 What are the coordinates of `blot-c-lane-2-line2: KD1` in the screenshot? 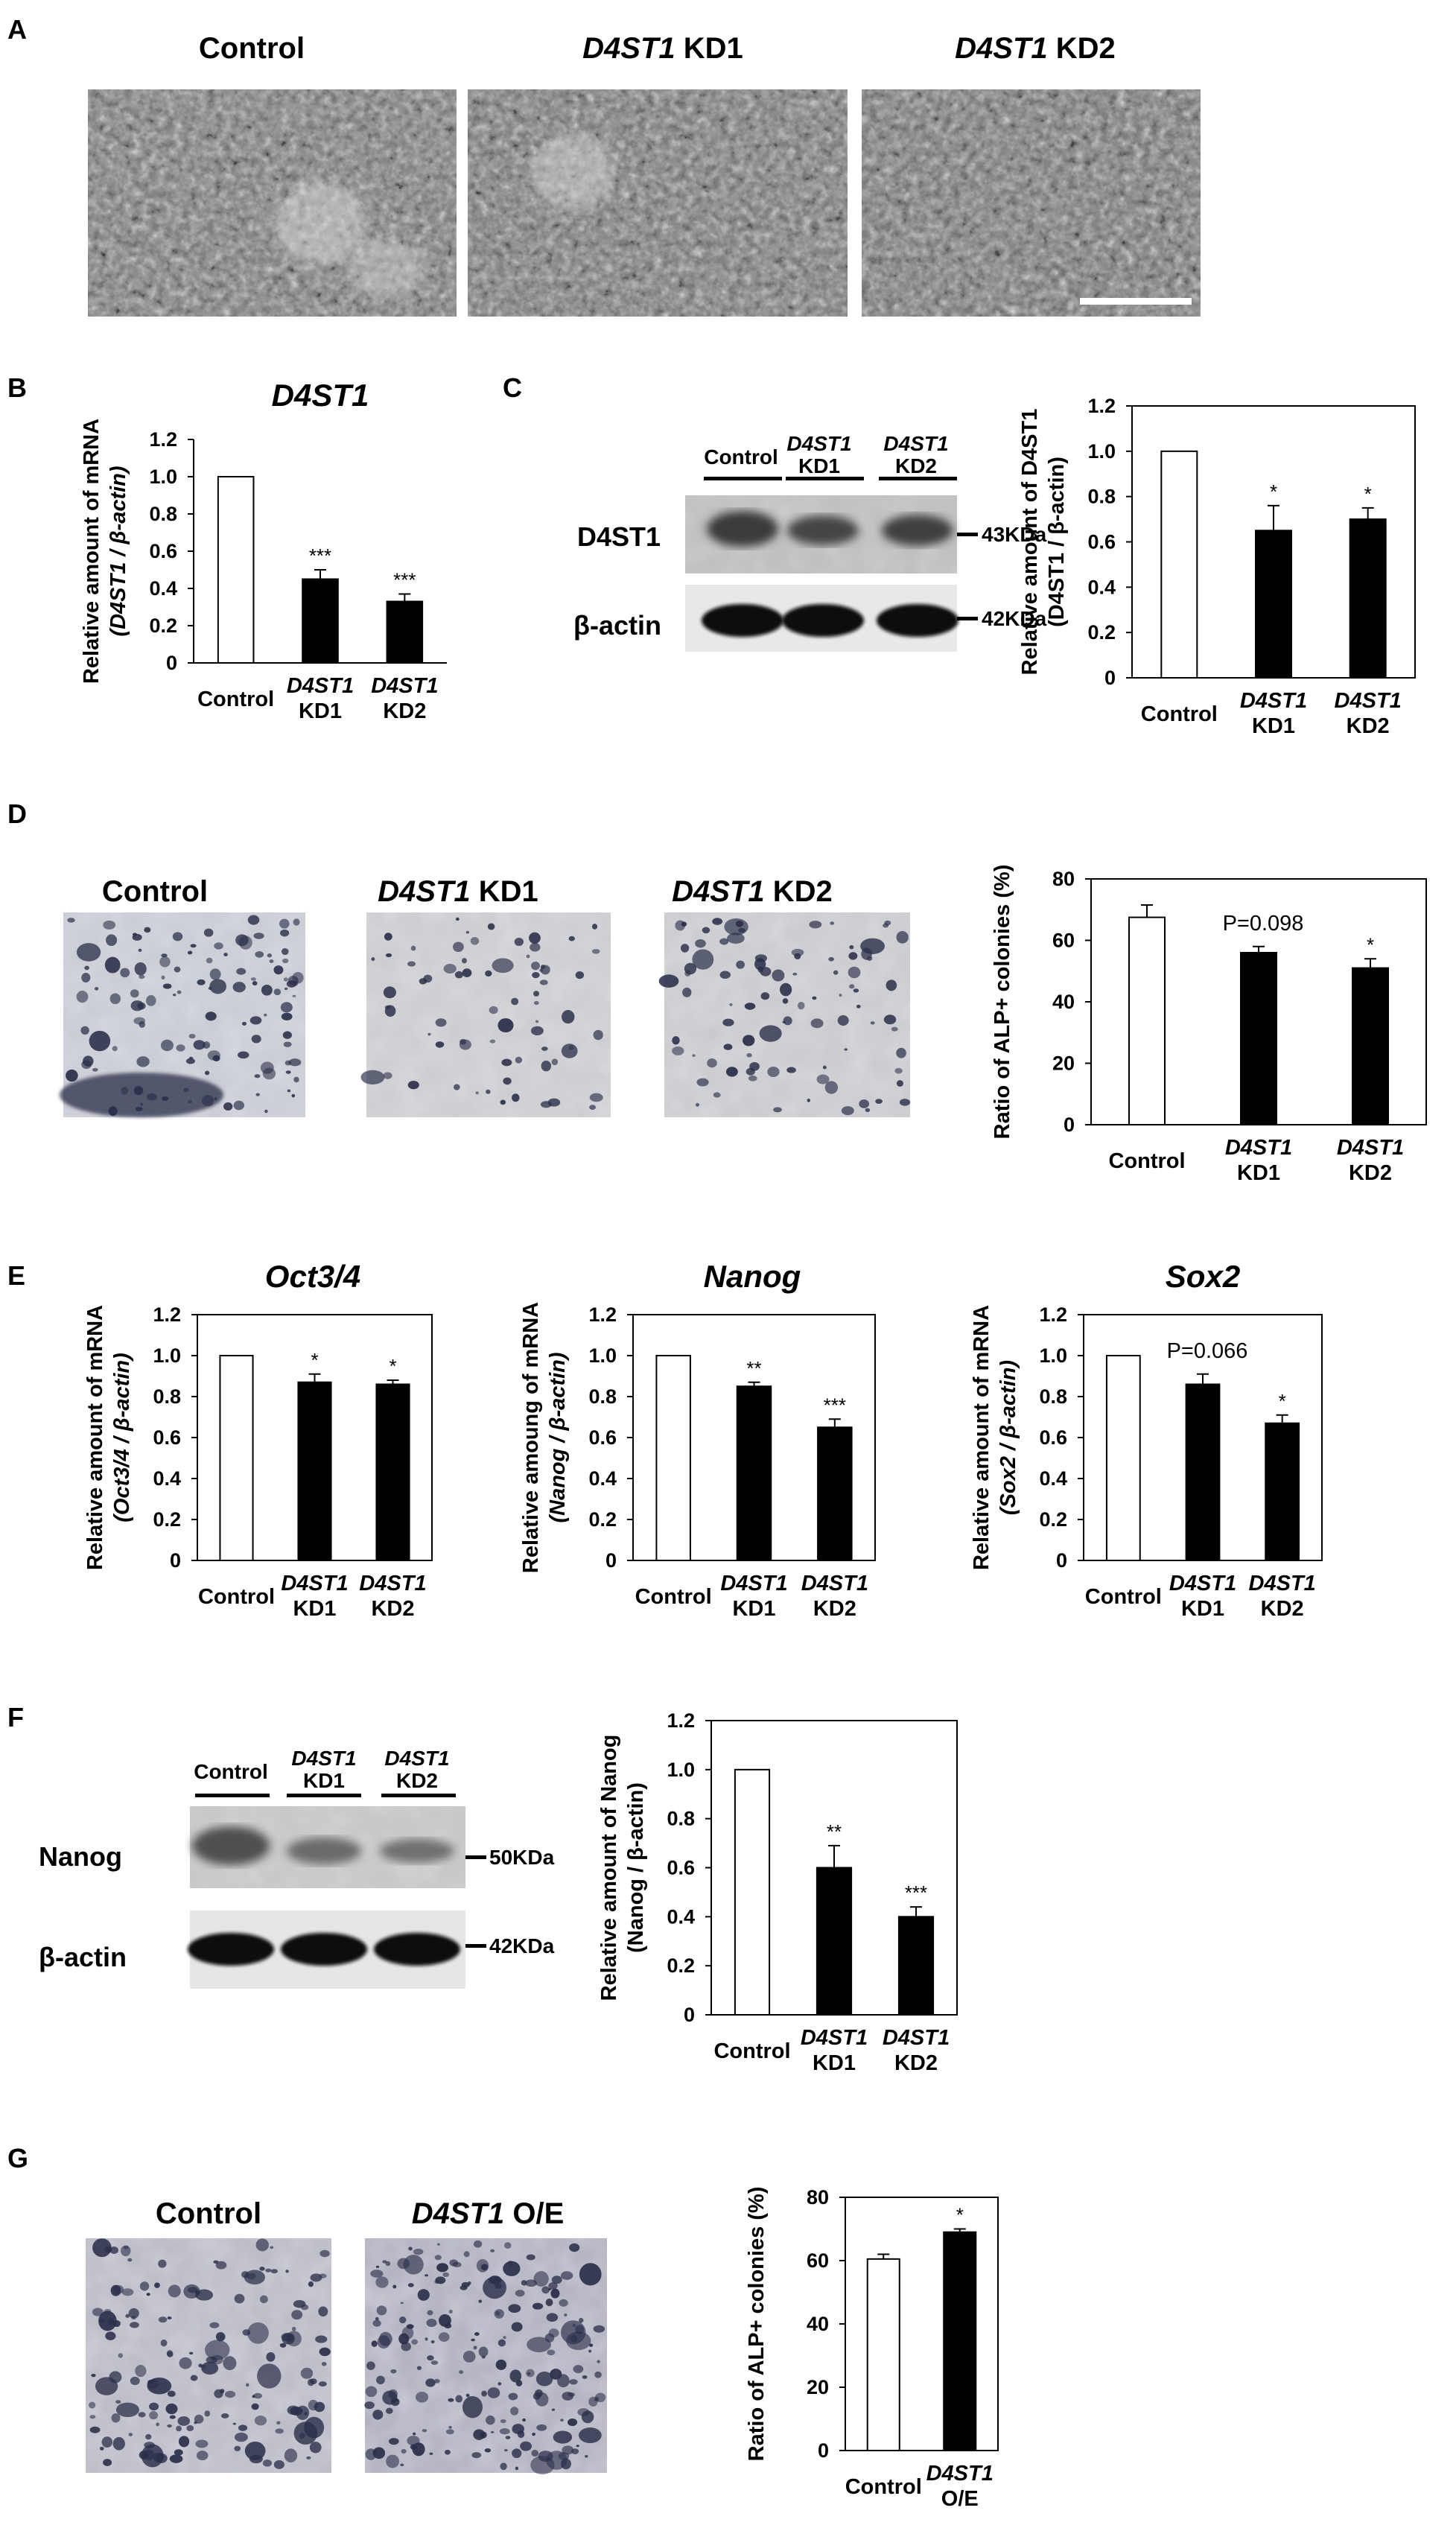 It's located at (819, 465).